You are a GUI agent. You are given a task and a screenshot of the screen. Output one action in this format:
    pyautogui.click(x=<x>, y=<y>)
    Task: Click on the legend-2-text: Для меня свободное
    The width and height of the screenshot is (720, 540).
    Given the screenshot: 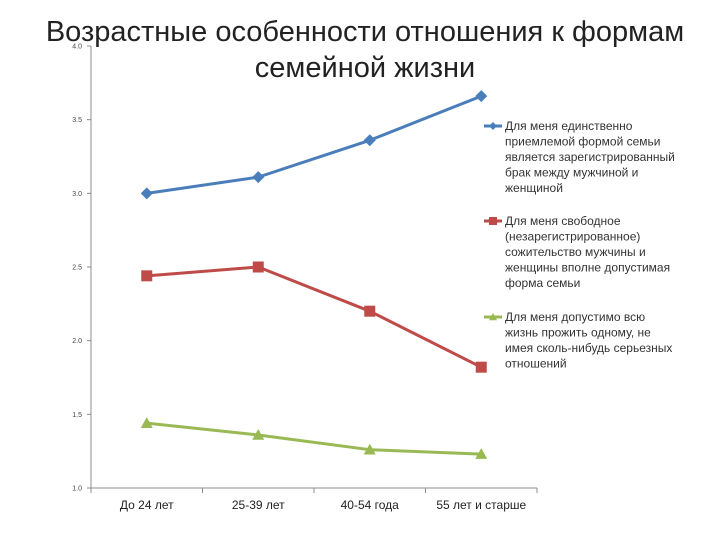 What is the action you would take?
    pyautogui.click(x=563, y=221)
    